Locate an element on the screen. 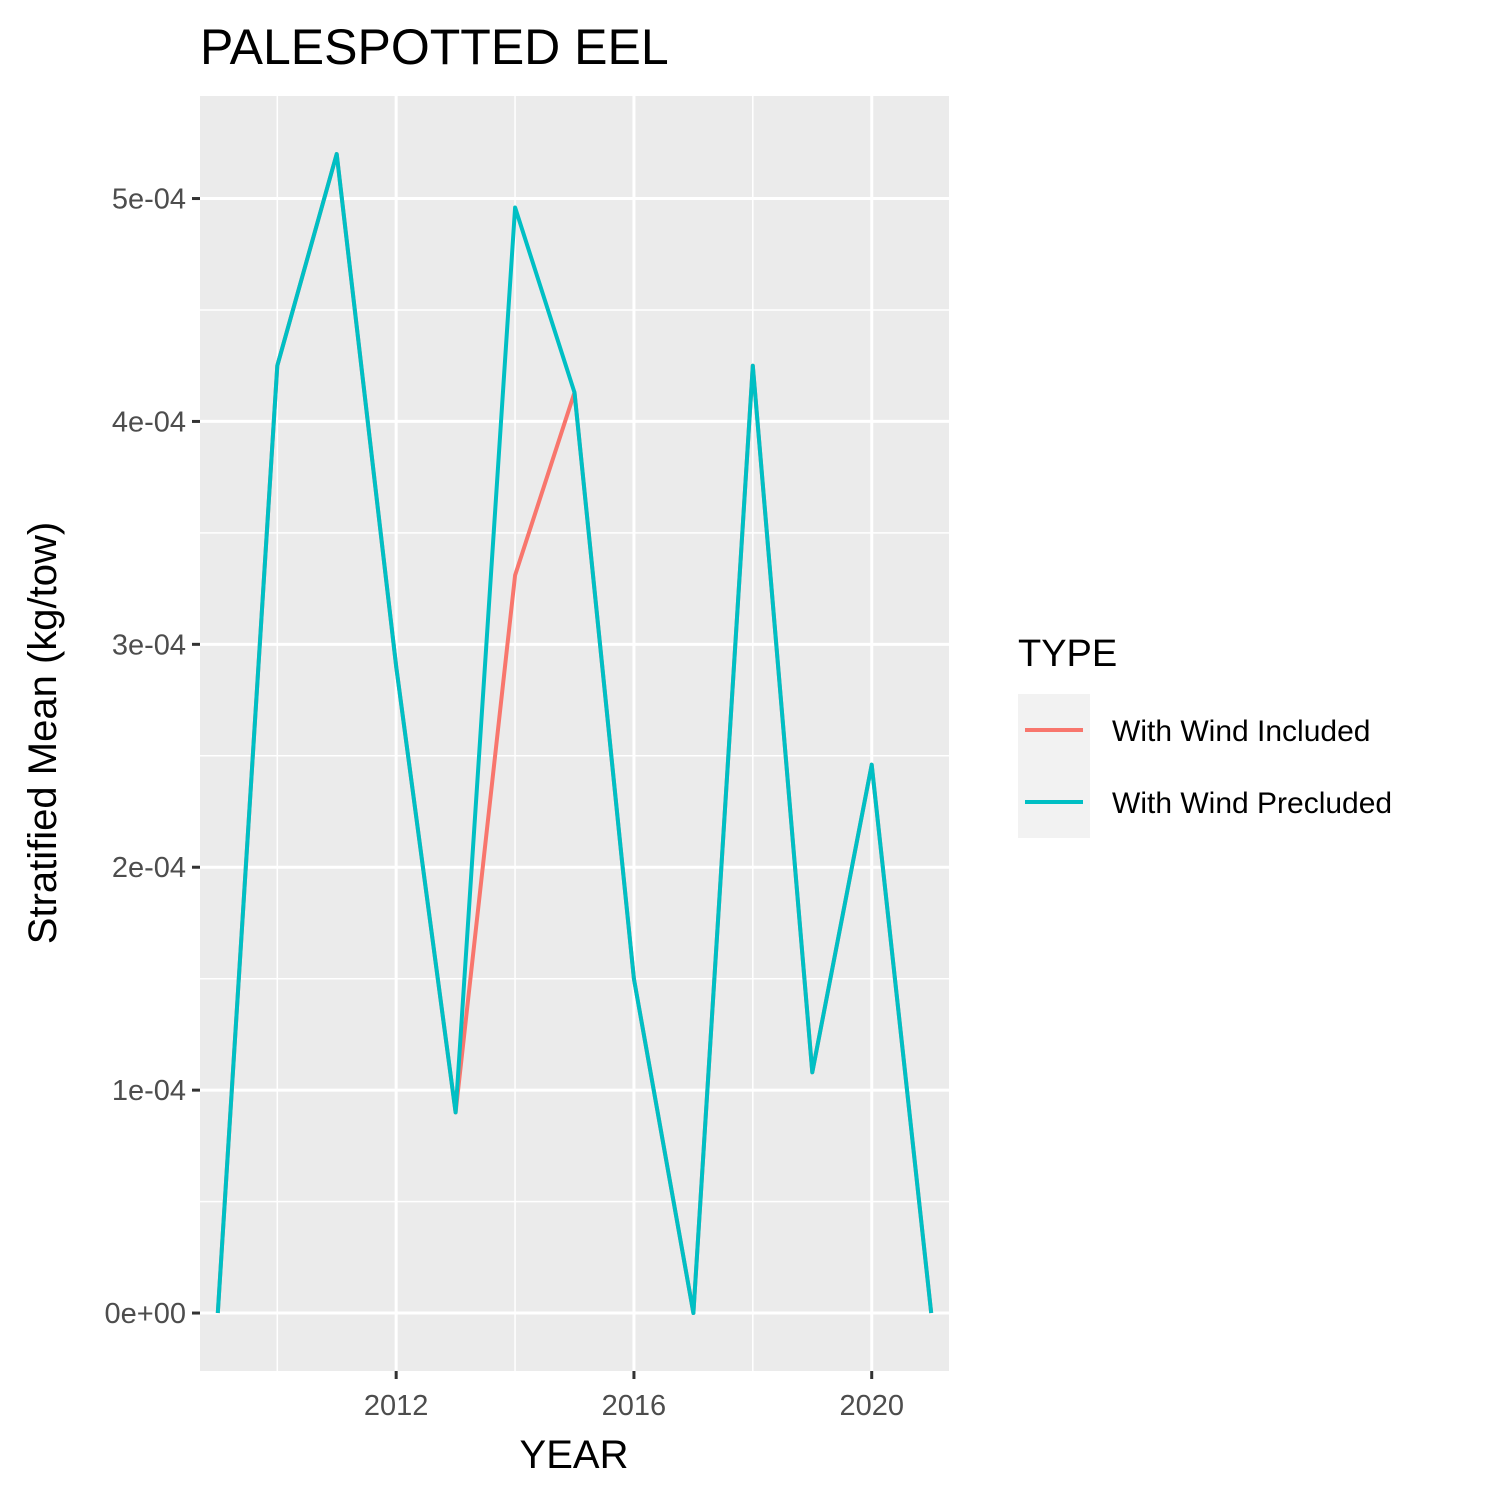  x-axis: 2012 2016 2020 is located at coordinates (634, 1396).